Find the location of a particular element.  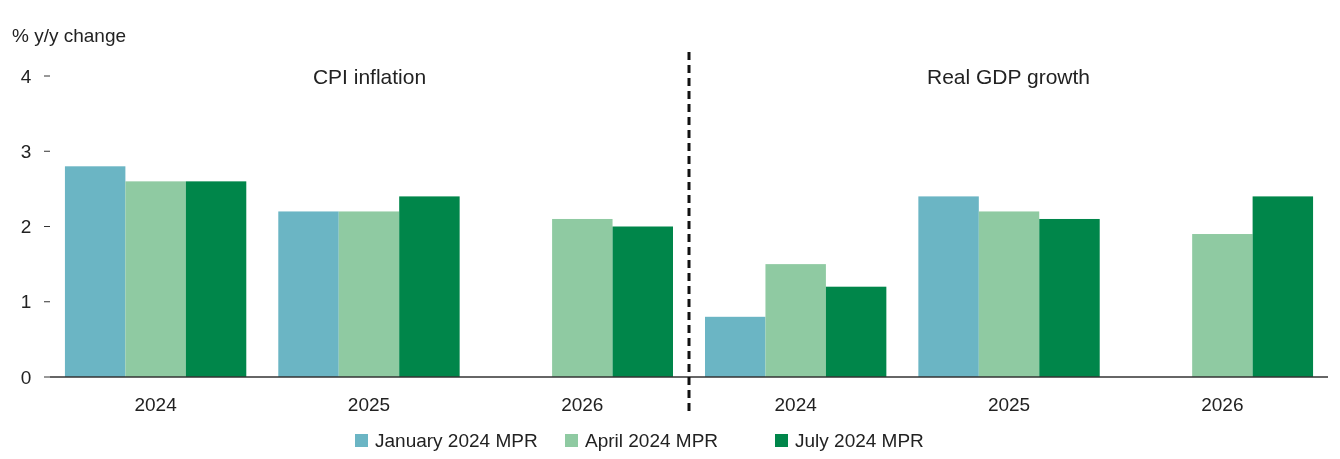

y-tick-label: 4 is located at coordinates (26, 76).